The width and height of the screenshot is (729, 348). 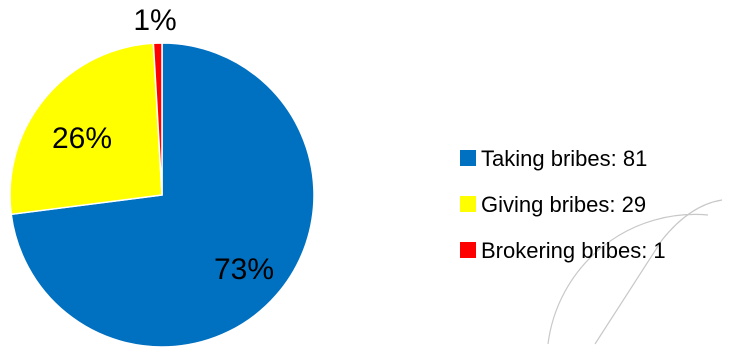 I want to click on legend-label-giving-bribes: Giving bribes: 29, so click(x=563, y=204).